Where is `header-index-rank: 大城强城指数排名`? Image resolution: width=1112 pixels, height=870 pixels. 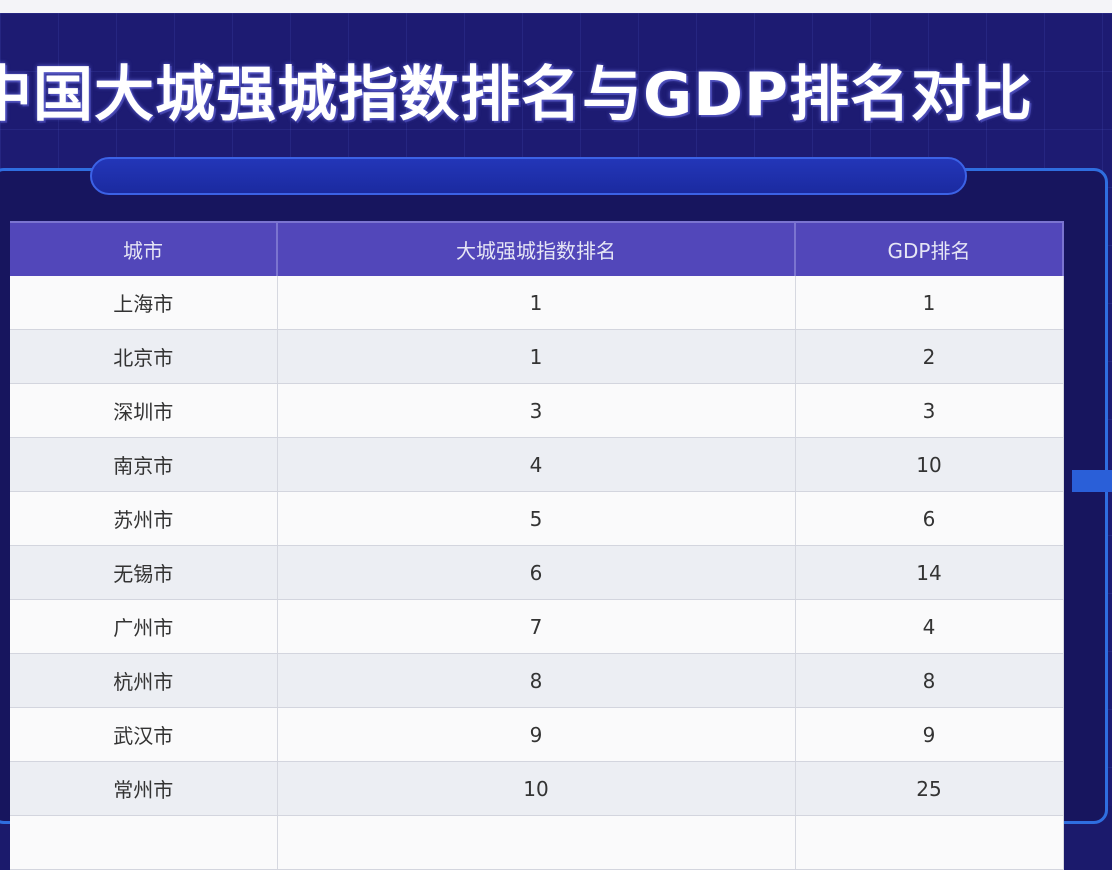
header-index-rank: 大城强城指数排名 is located at coordinates (536, 248).